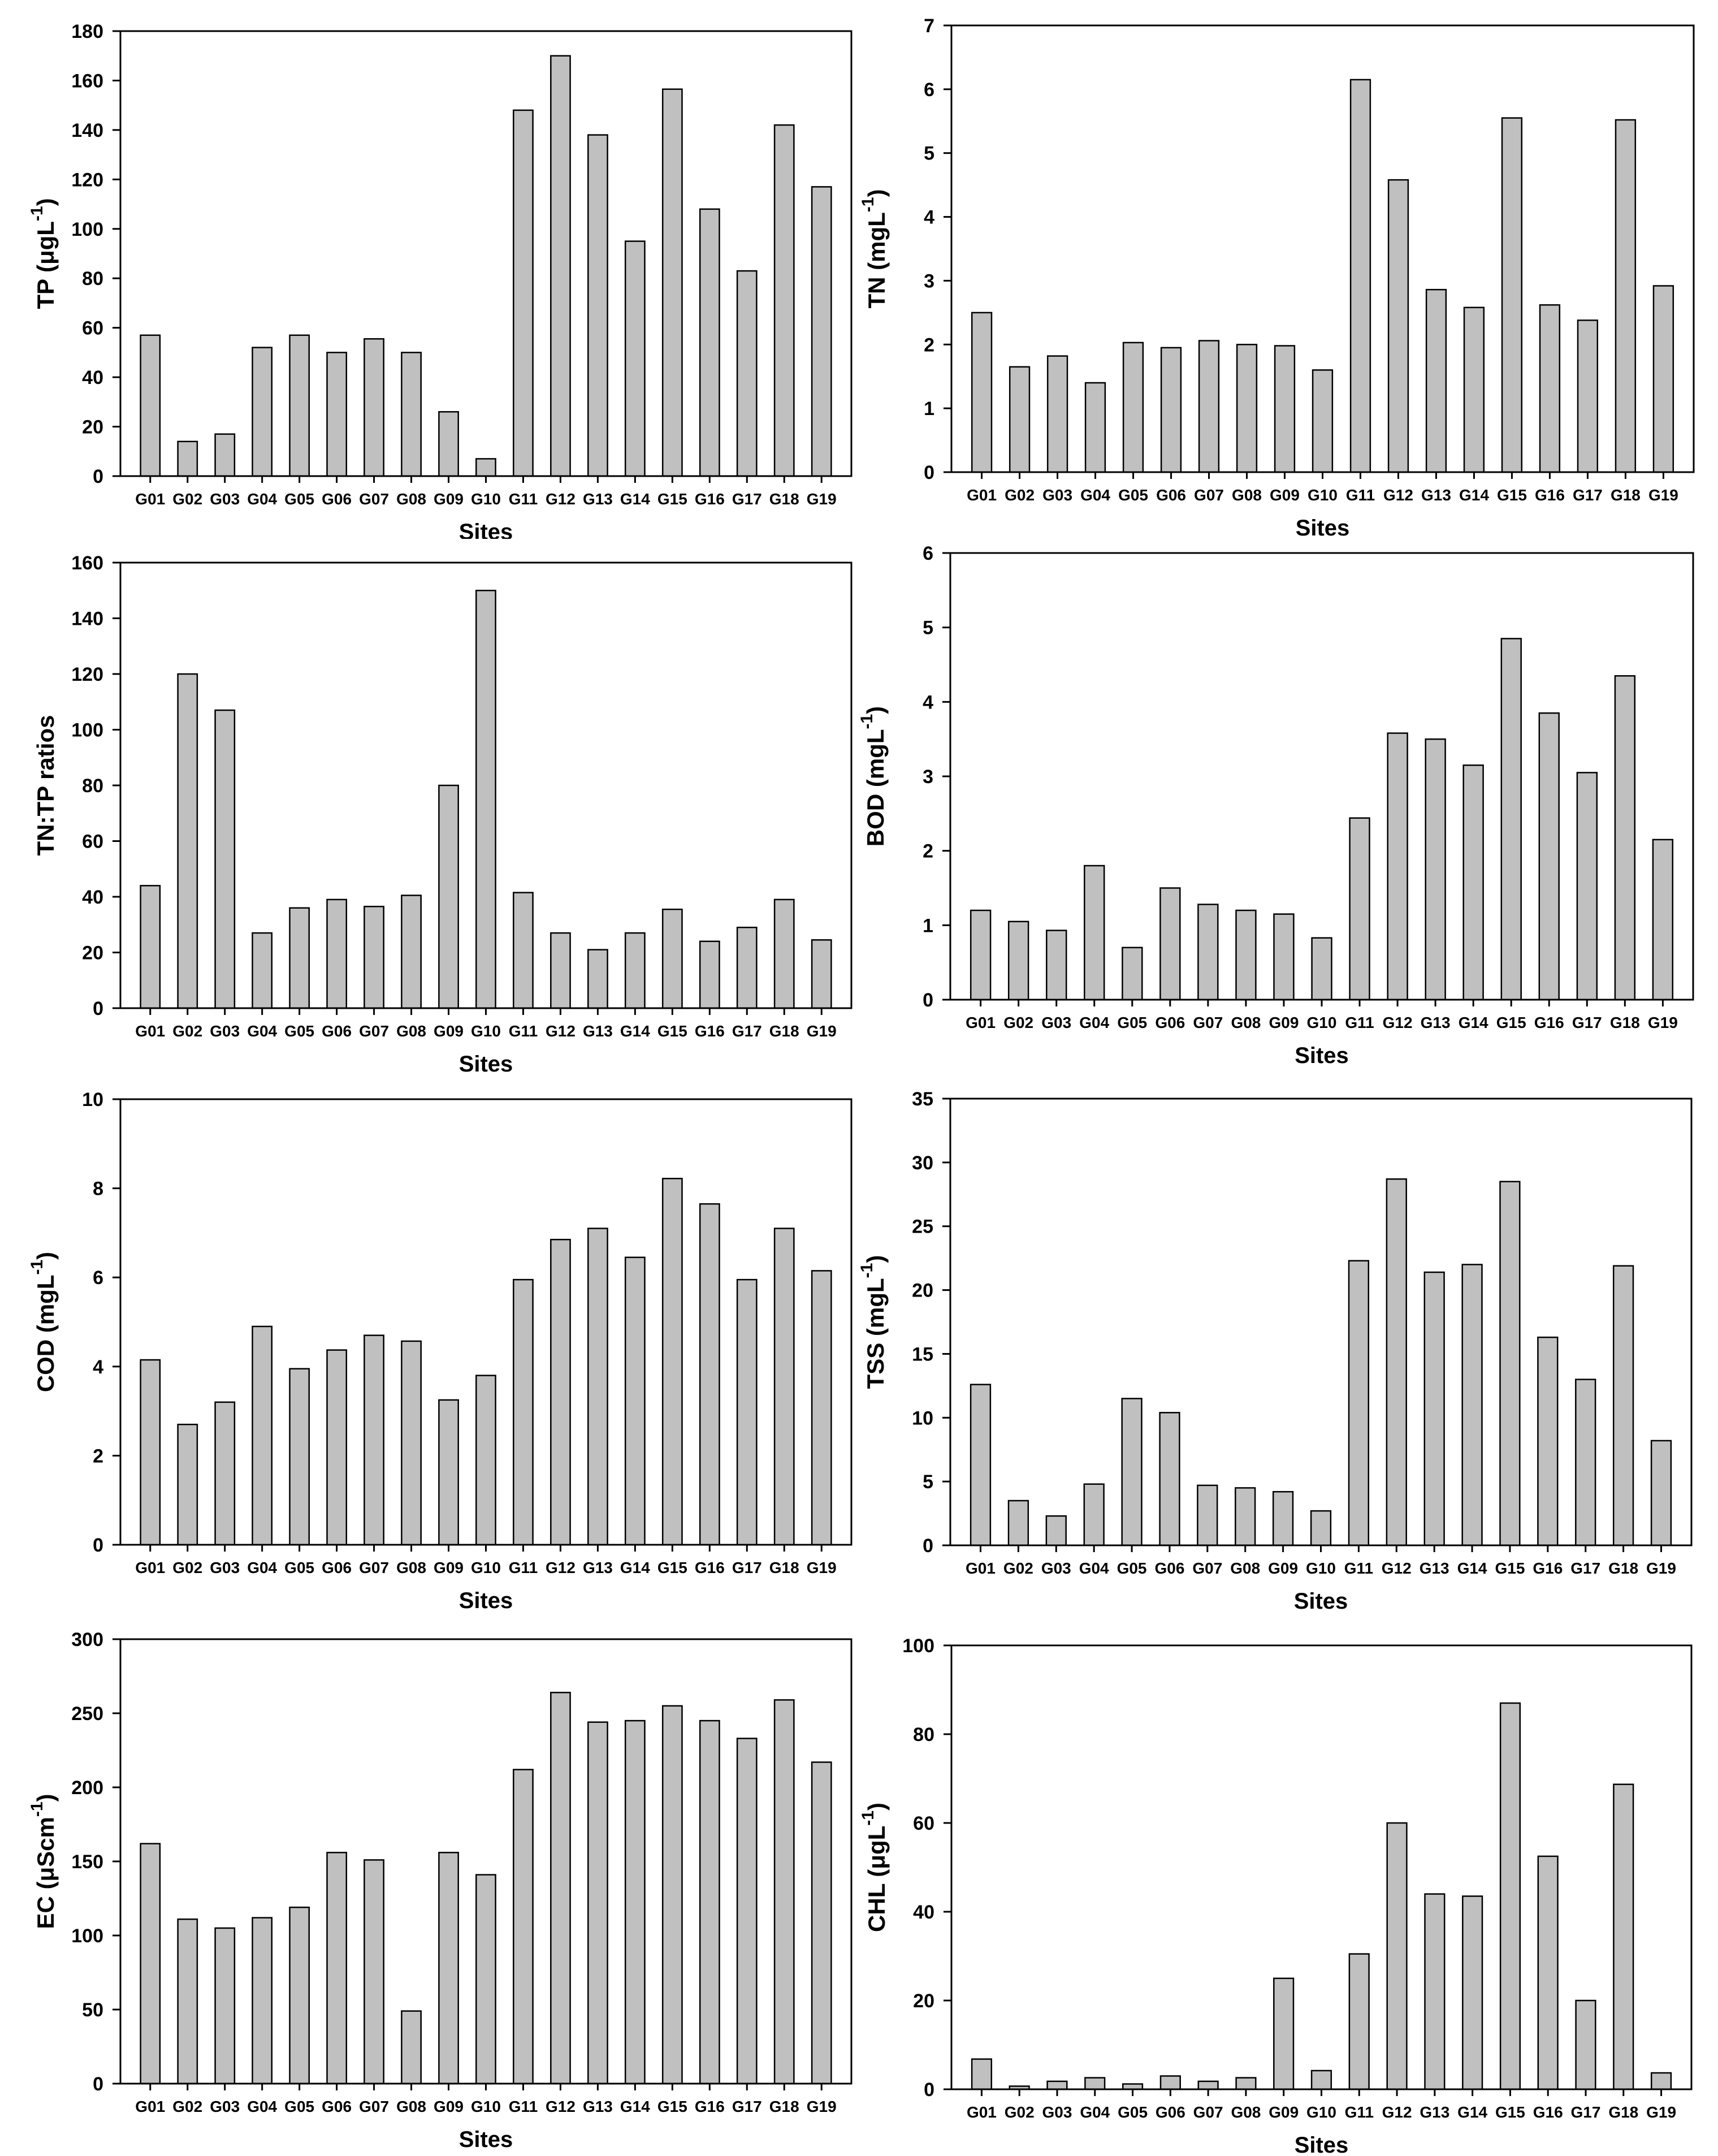 This screenshot has height=2156, width=1718. I want to click on bar-cod-g03, so click(225, 1473).